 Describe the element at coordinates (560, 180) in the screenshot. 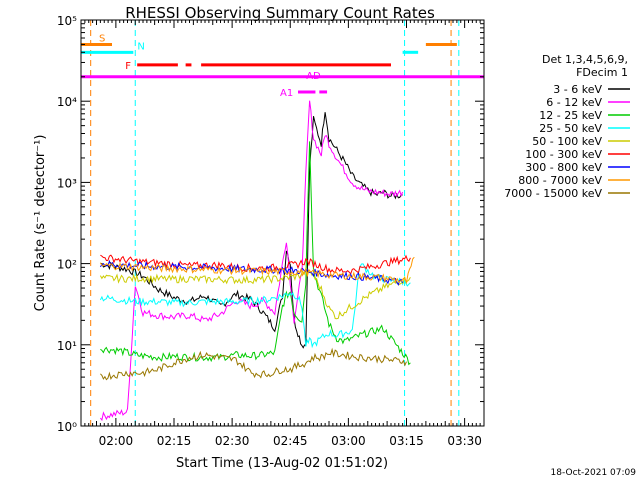

I see `legend-entry-label: 800 - 7000 keV` at that location.